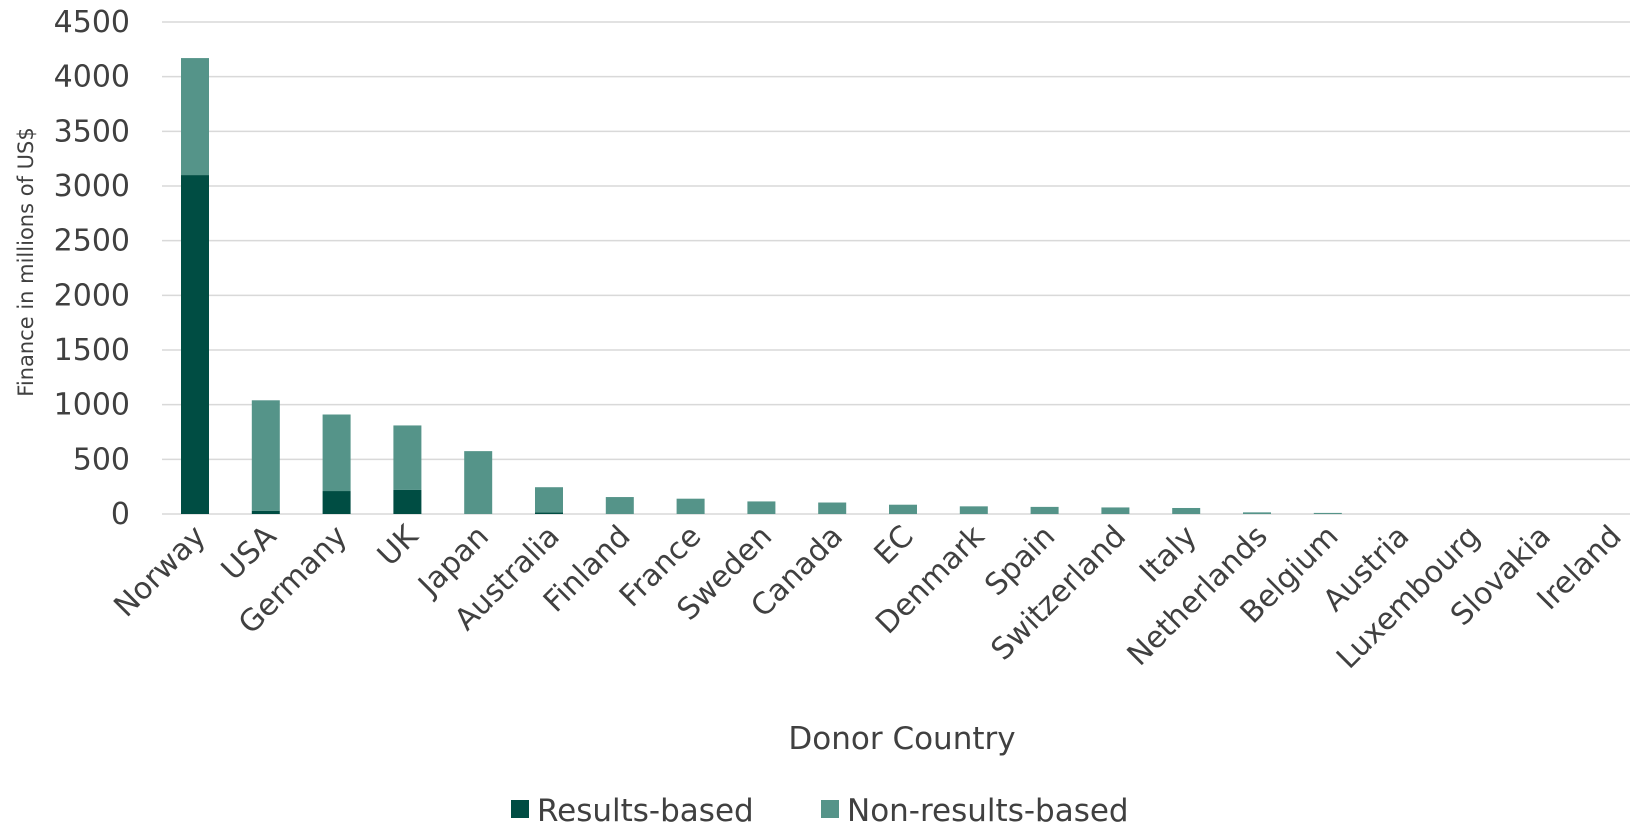  What do you see at coordinates (120, 514) in the screenshot?
I see `y-tick-label: 0` at bounding box center [120, 514].